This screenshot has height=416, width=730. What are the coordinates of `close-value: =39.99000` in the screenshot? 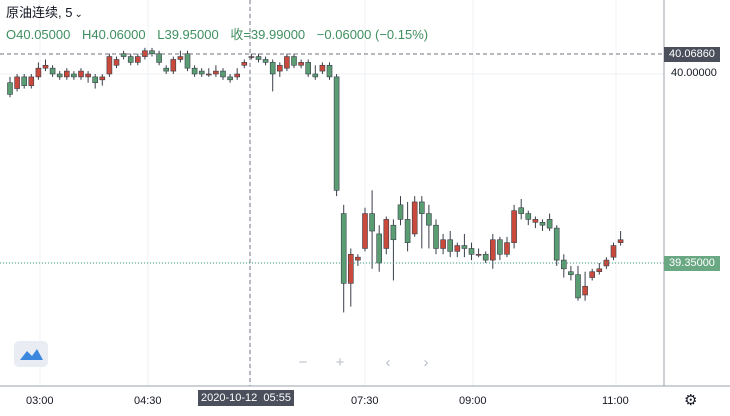 It's located at (274, 34).